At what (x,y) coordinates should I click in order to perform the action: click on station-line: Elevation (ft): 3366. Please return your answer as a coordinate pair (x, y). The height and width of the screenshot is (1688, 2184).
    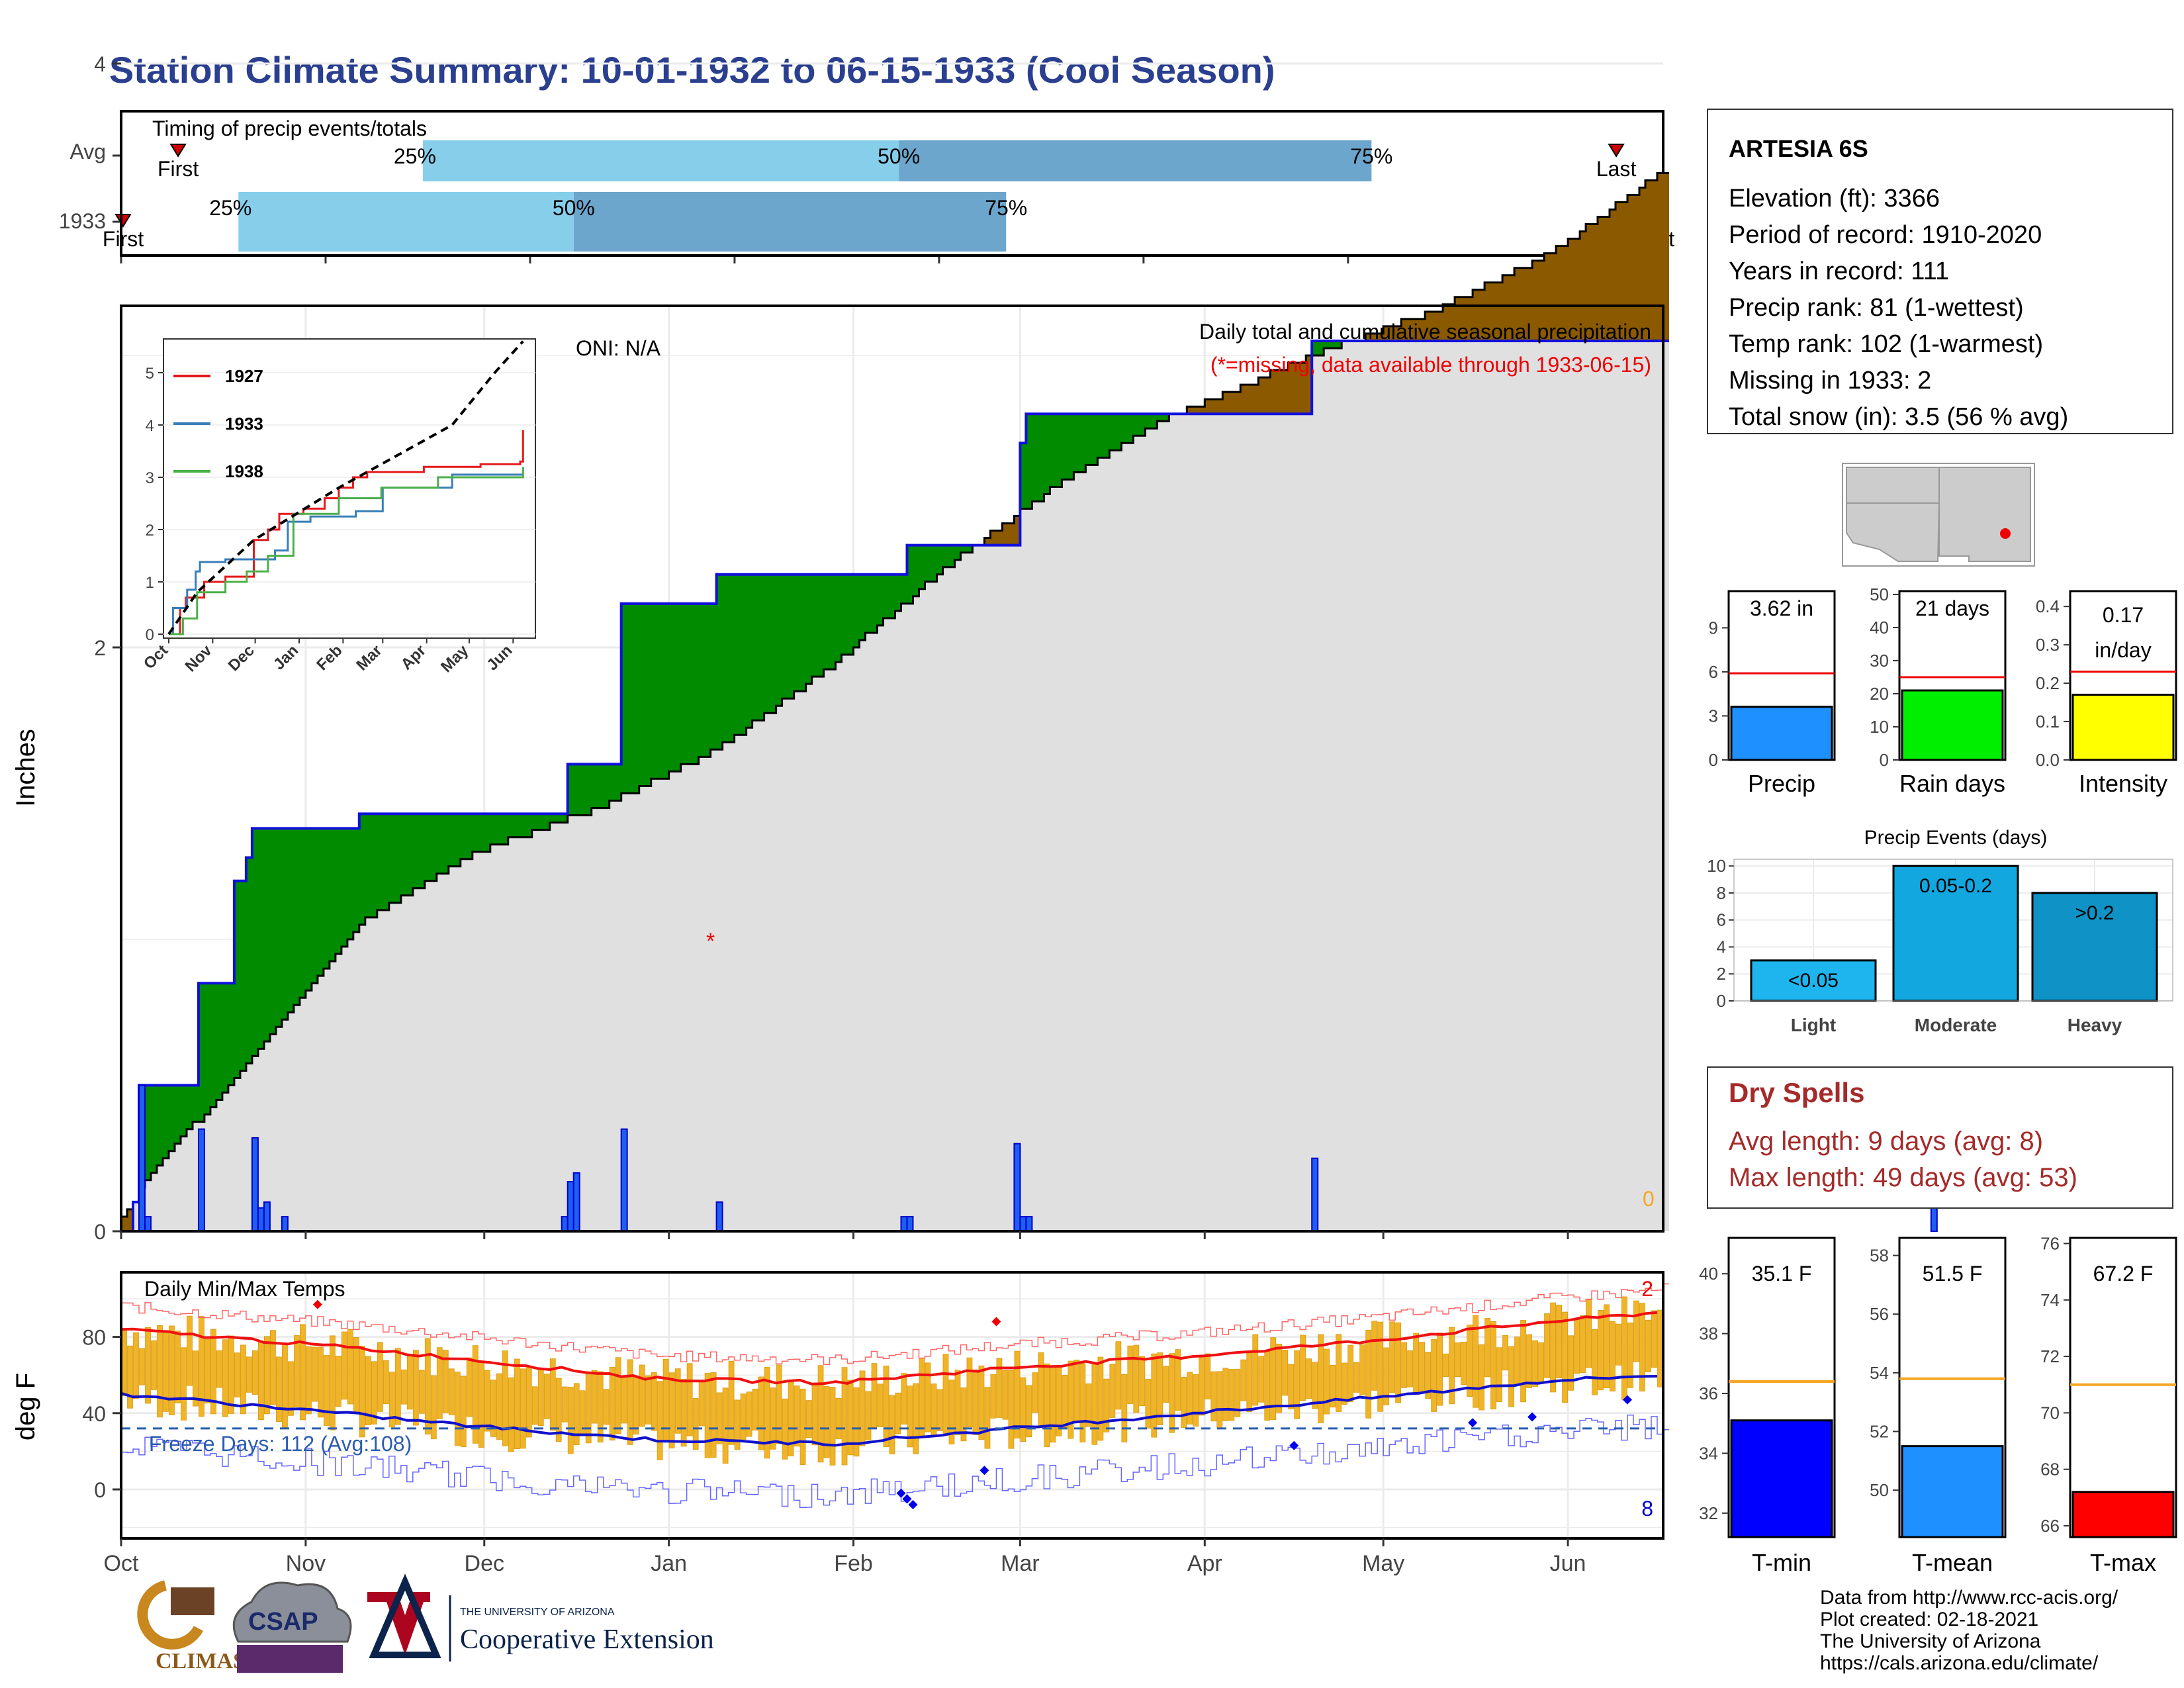
    Looking at the image, I should click on (1834, 198).